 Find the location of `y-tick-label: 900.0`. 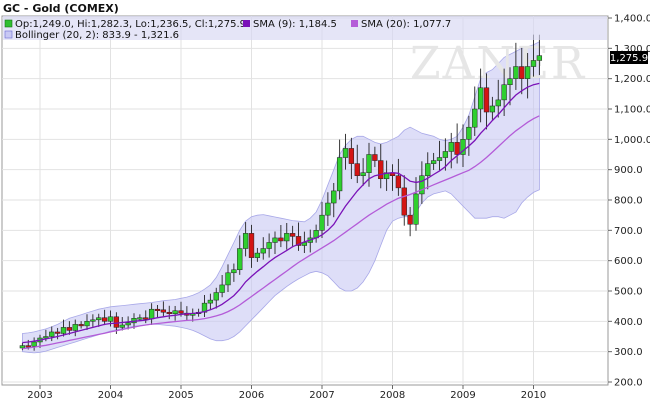

y-tick-label: 900.0 is located at coordinates (628, 170).